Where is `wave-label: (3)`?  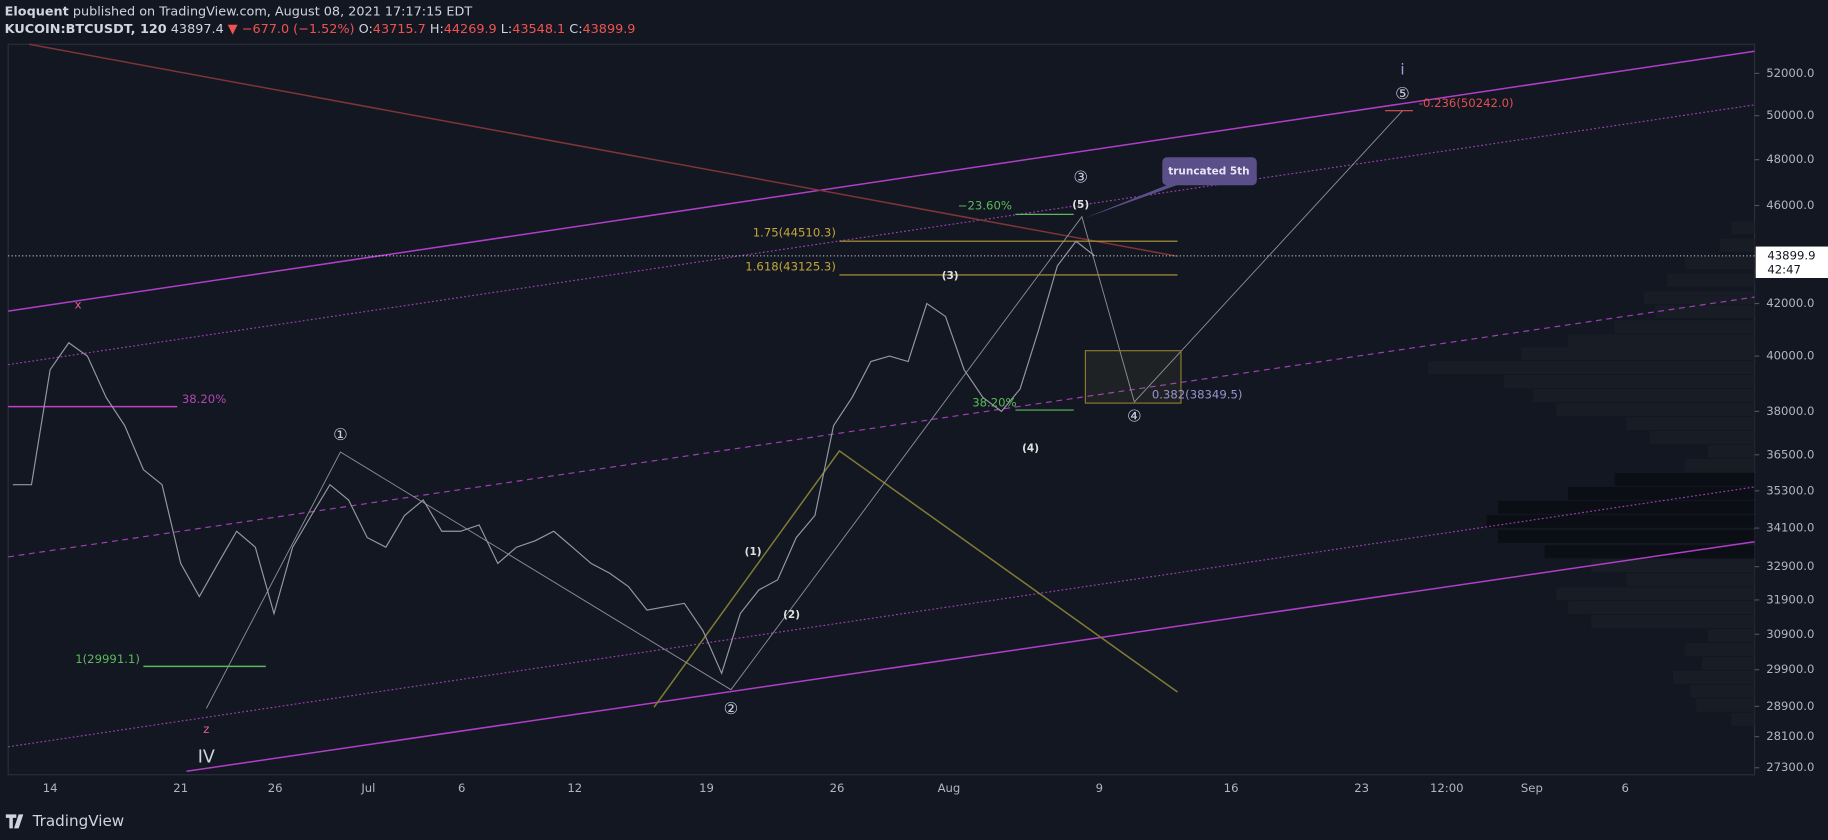
wave-label: (3) is located at coordinates (950, 276).